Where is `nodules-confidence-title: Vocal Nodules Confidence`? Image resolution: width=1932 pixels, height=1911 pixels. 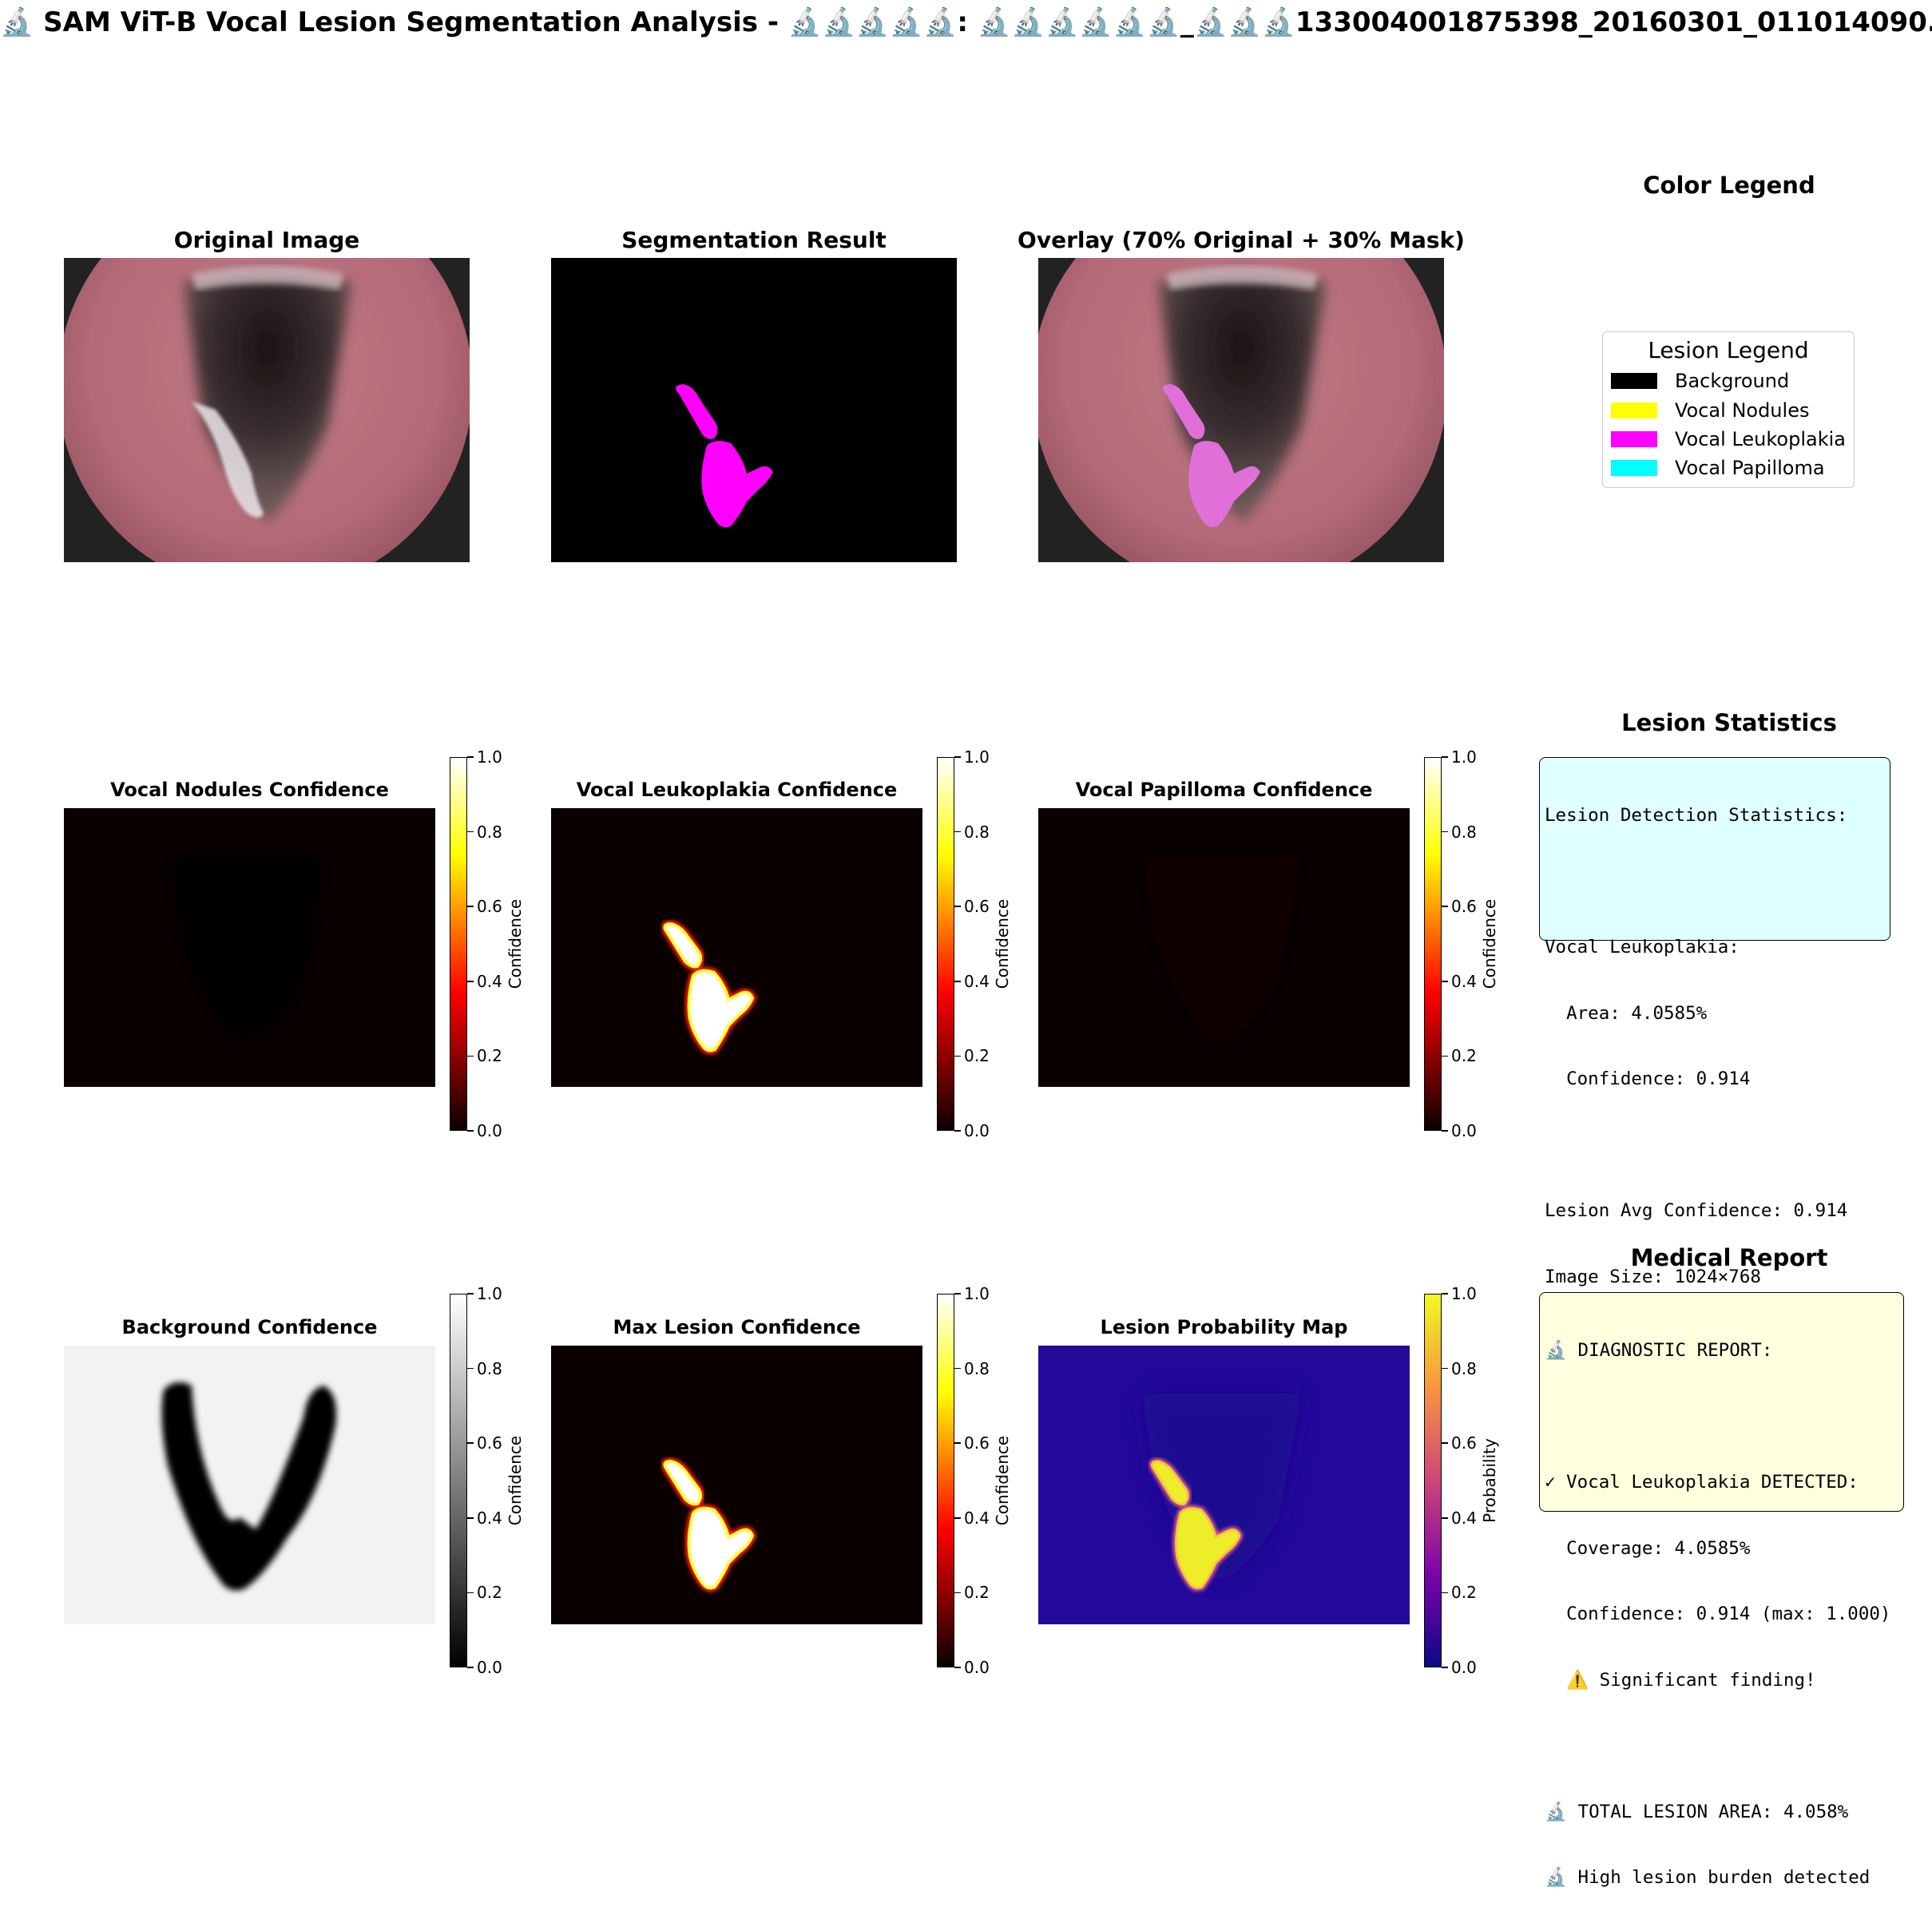 nodules-confidence-title: Vocal Nodules Confidence is located at coordinates (250, 790).